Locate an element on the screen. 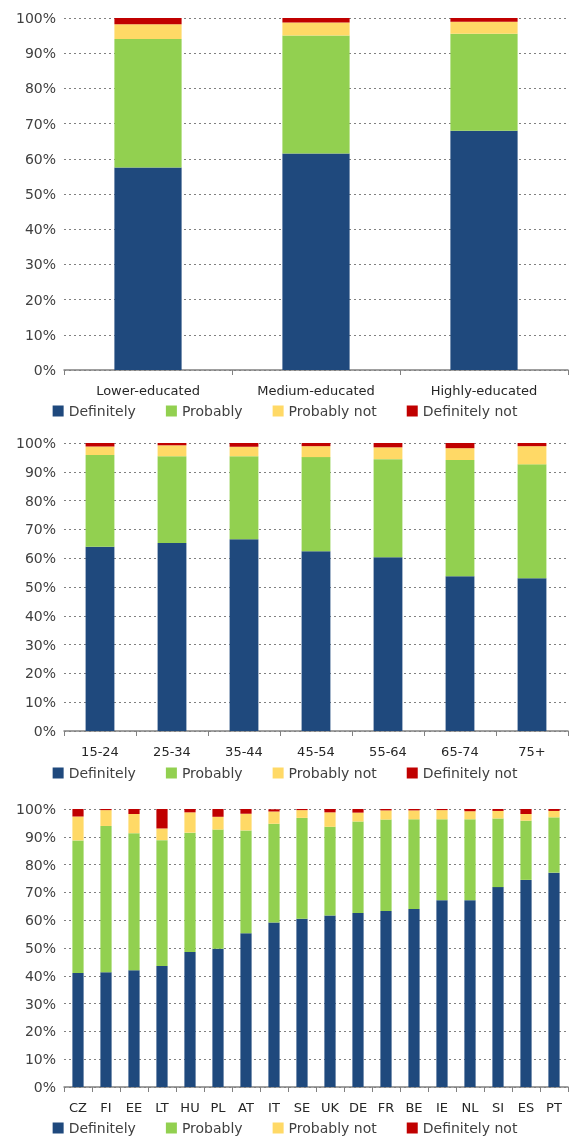 This screenshot has width=570, height=1142. x-tick-label: BE is located at coordinates (414, 1107).